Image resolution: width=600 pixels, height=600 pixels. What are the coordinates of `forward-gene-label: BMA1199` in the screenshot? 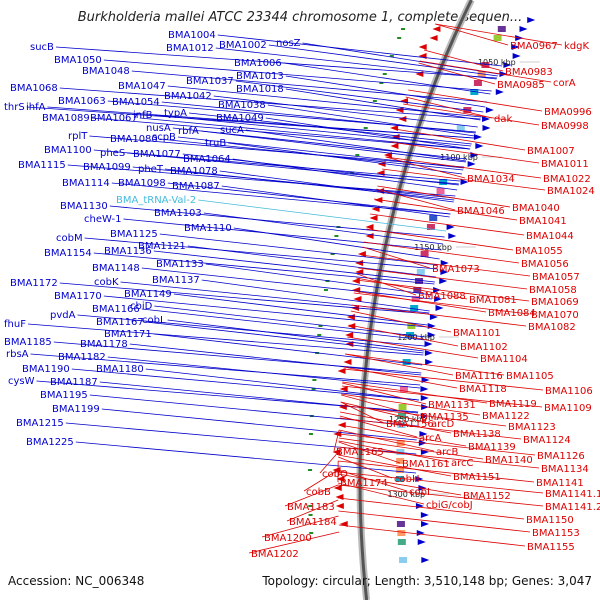 It's located at (76, 409).